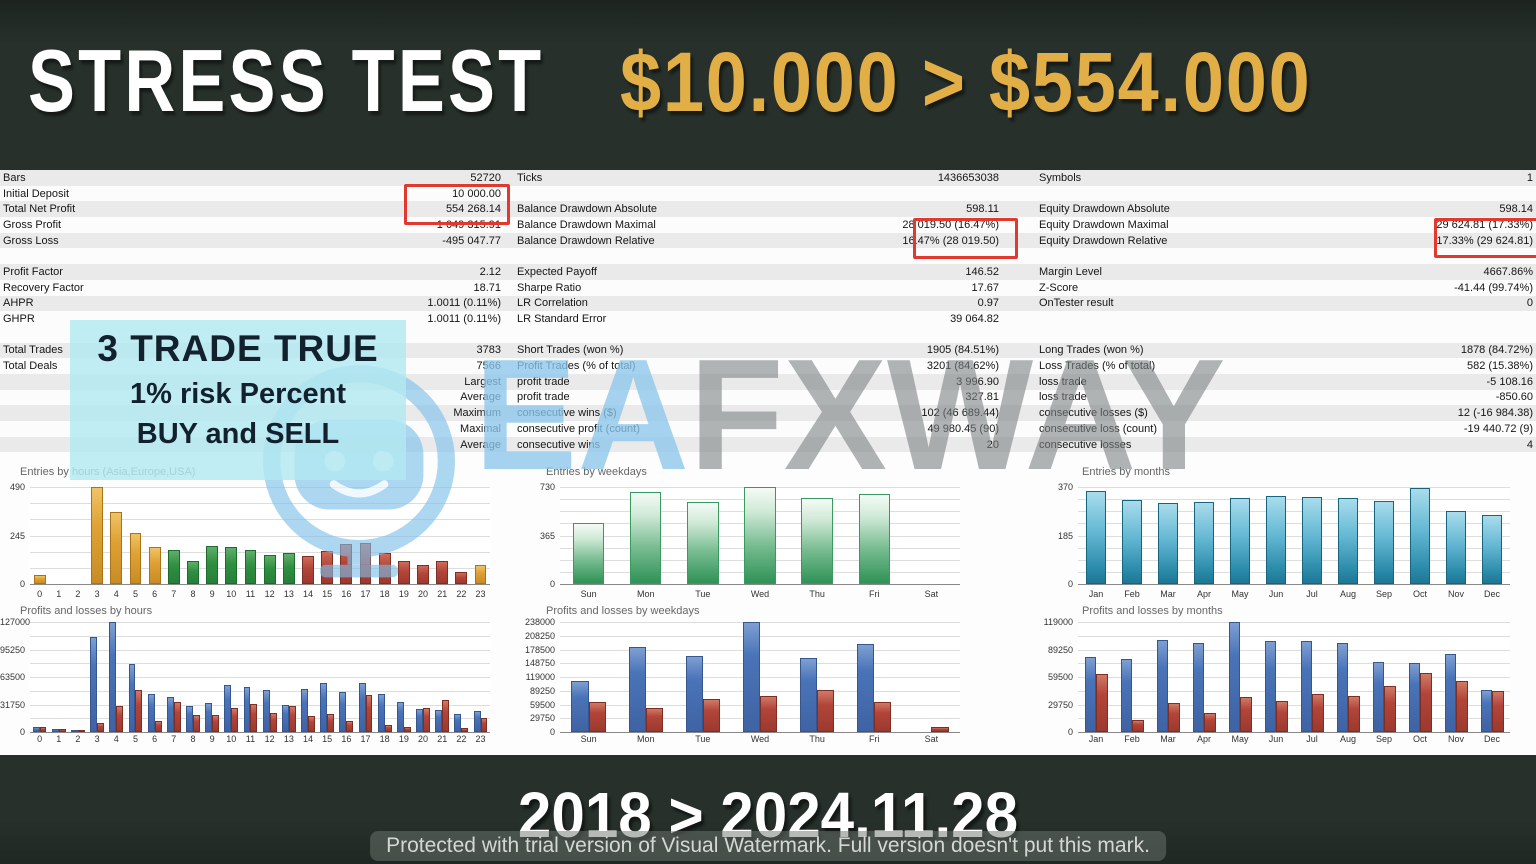 The image size is (1536, 864). I want to click on x-axis-label: Sun, so click(588, 594).